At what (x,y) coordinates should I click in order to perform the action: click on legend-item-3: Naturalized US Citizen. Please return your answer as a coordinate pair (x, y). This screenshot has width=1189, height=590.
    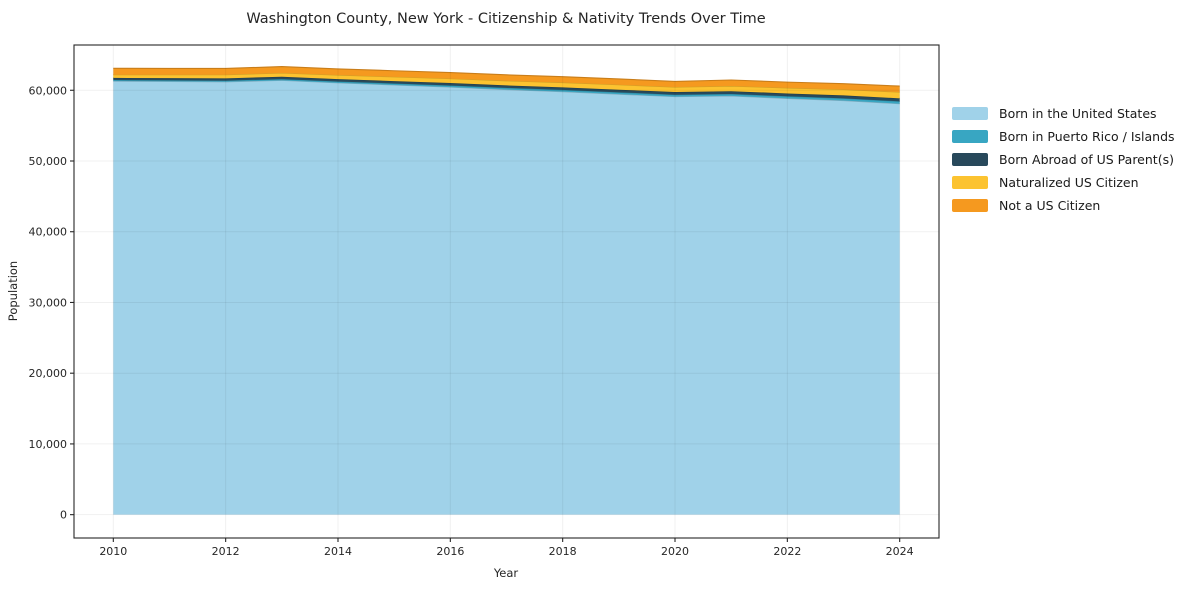
    Looking at the image, I should click on (1063, 182).